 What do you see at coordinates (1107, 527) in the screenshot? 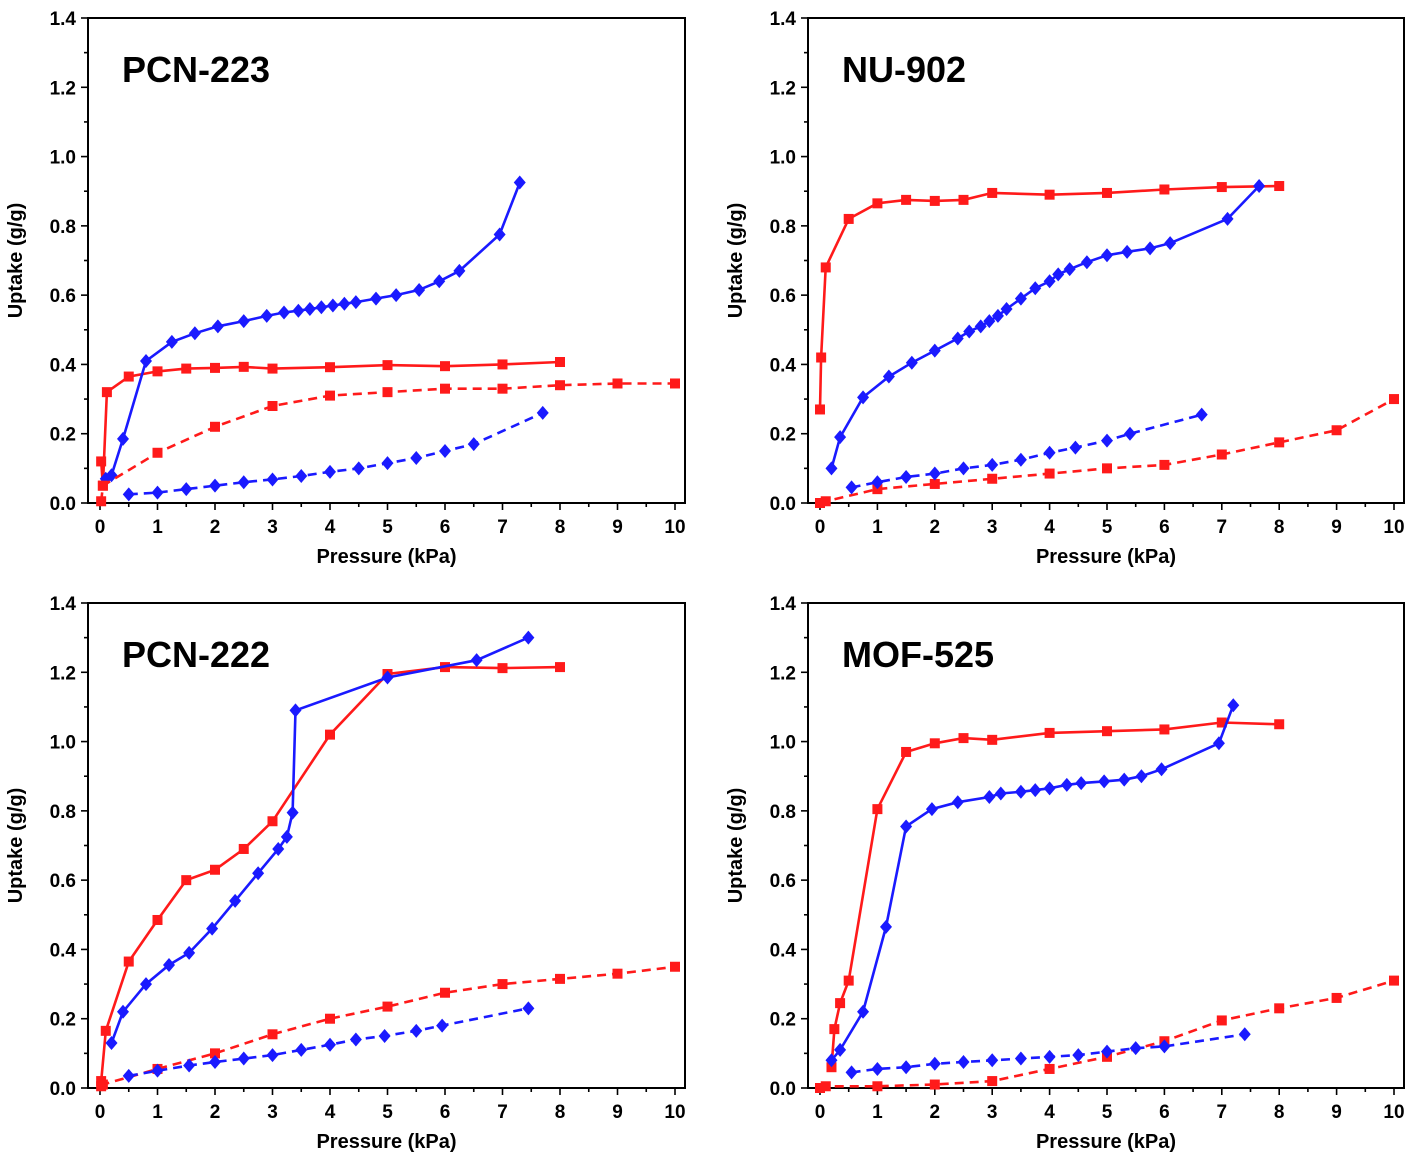
I see `x-tick-label: 5` at bounding box center [1107, 527].